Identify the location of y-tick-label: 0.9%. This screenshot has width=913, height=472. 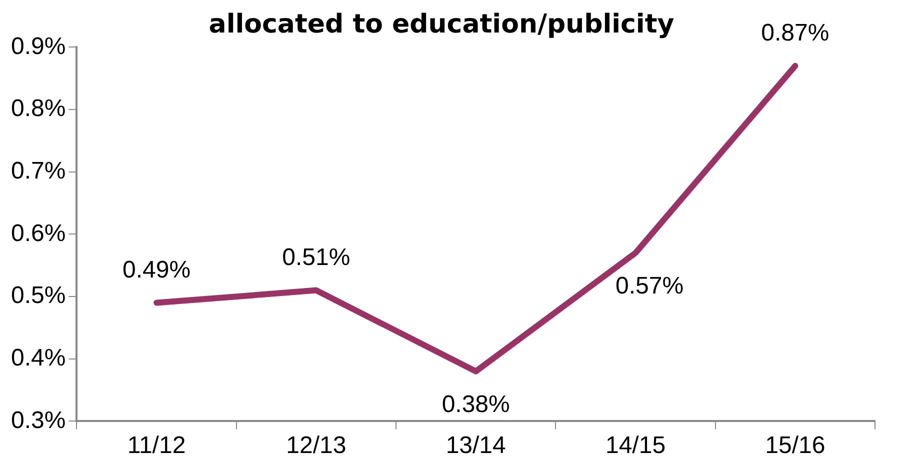
(38, 46).